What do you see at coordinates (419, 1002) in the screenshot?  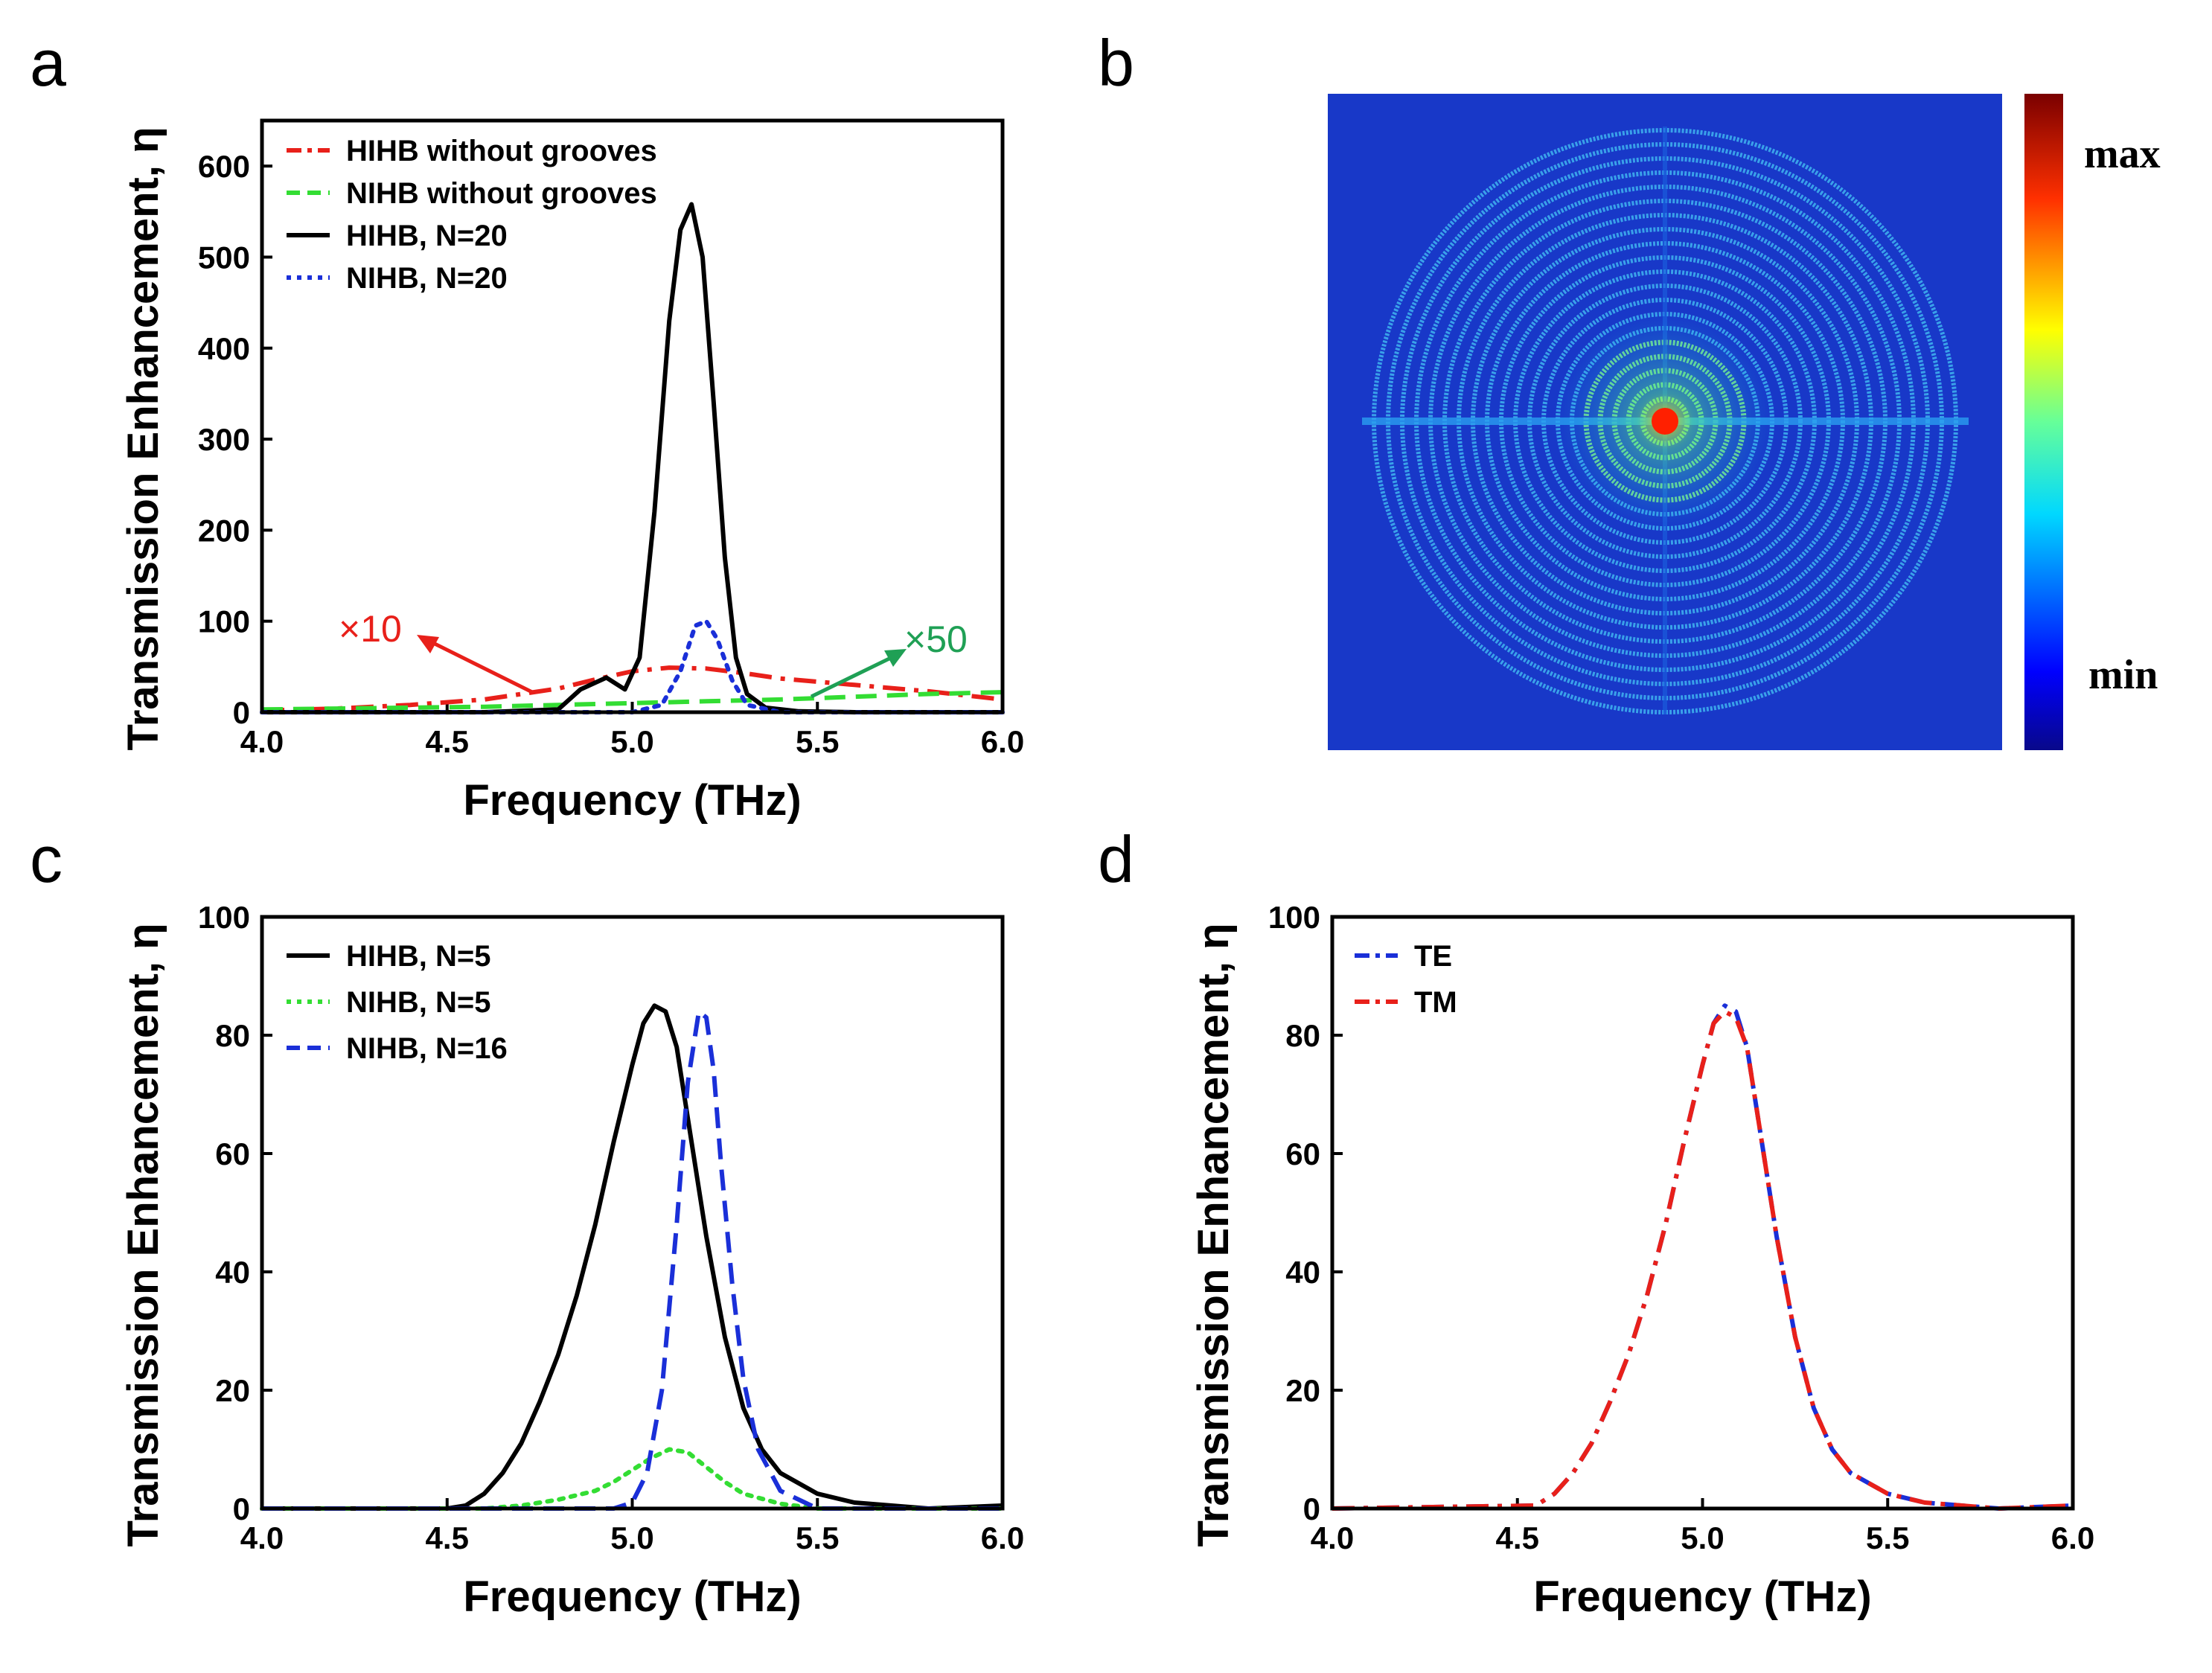 I see `legend-label: NIHB, N=5` at bounding box center [419, 1002].